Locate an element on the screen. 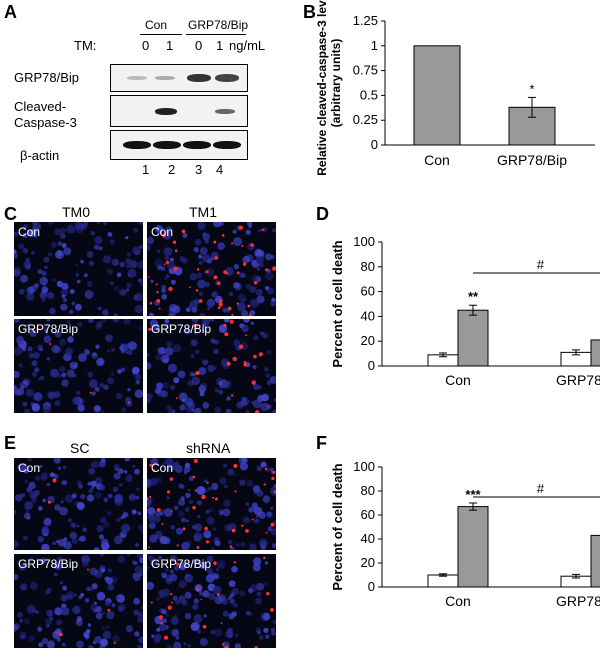  panel-f-letter: F is located at coordinates (321, 443).